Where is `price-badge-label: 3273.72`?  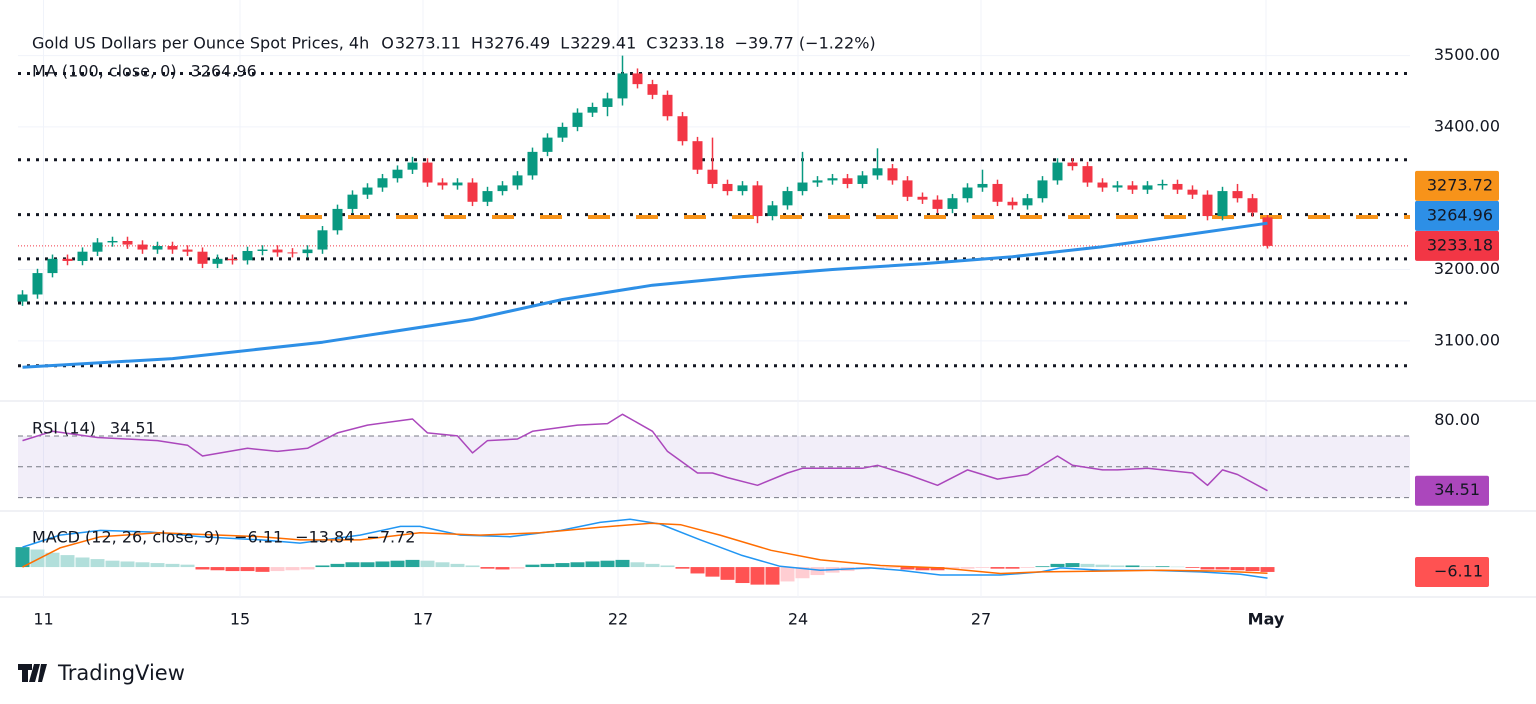
price-badge-label: 3273.72 is located at coordinates (1460, 184).